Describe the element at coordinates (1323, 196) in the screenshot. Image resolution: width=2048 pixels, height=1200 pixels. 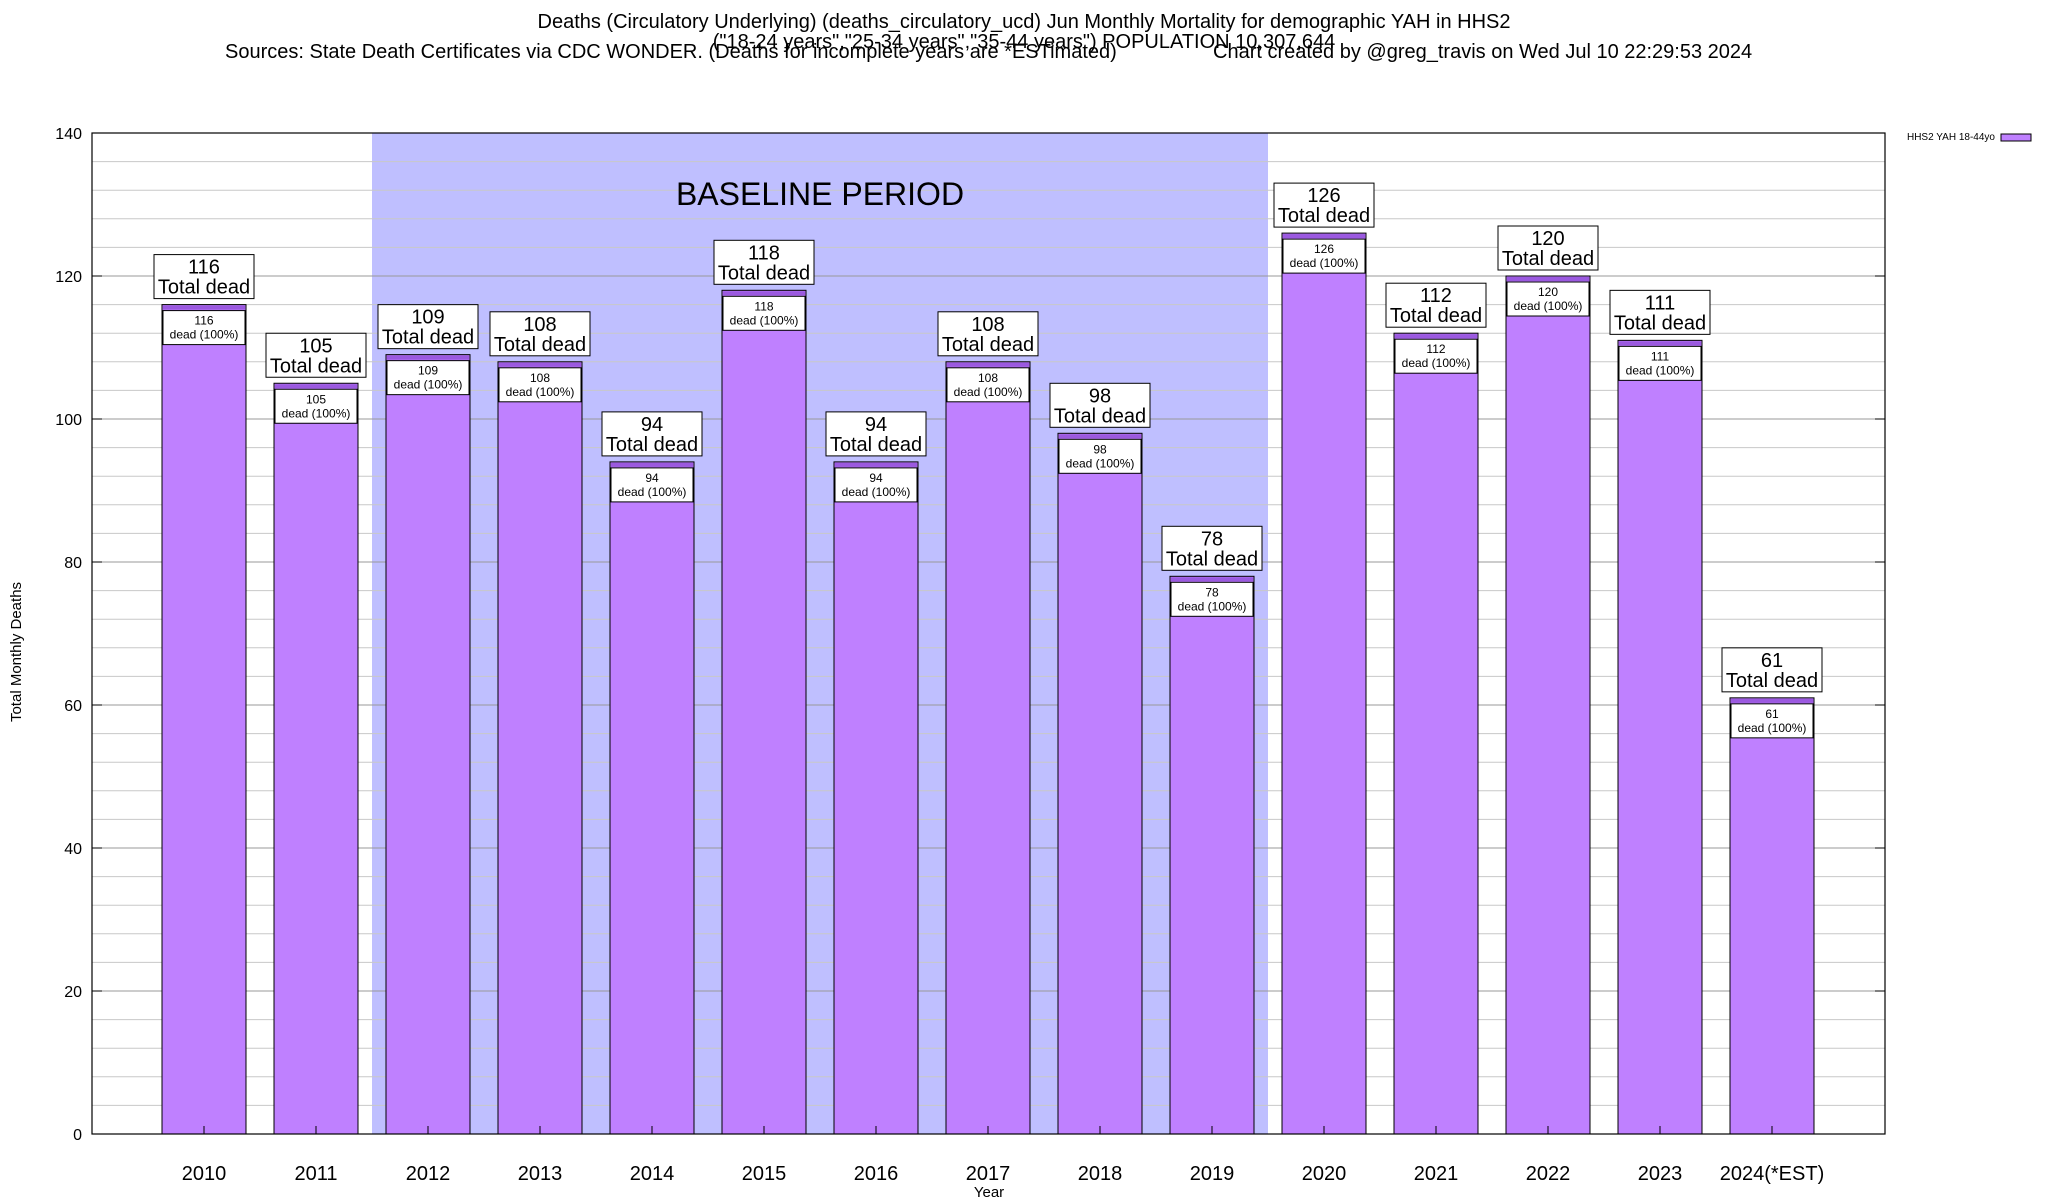
I see `total-label-value: 126` at that location.